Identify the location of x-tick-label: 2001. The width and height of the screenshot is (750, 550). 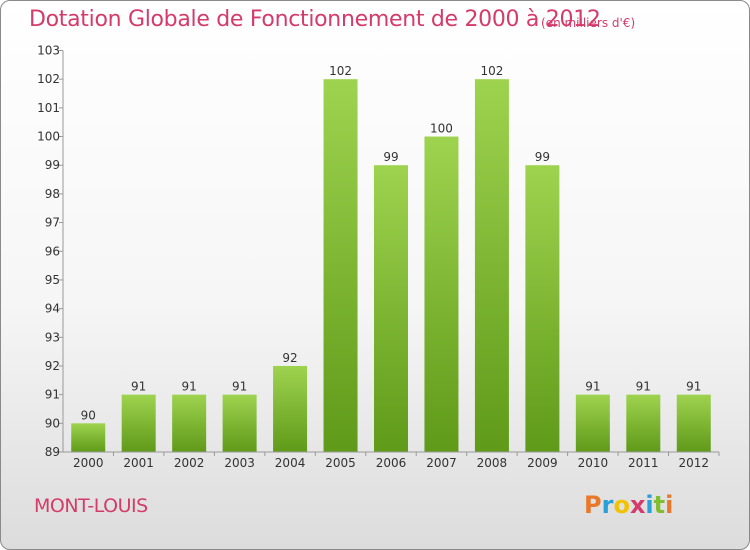
(138, 463).